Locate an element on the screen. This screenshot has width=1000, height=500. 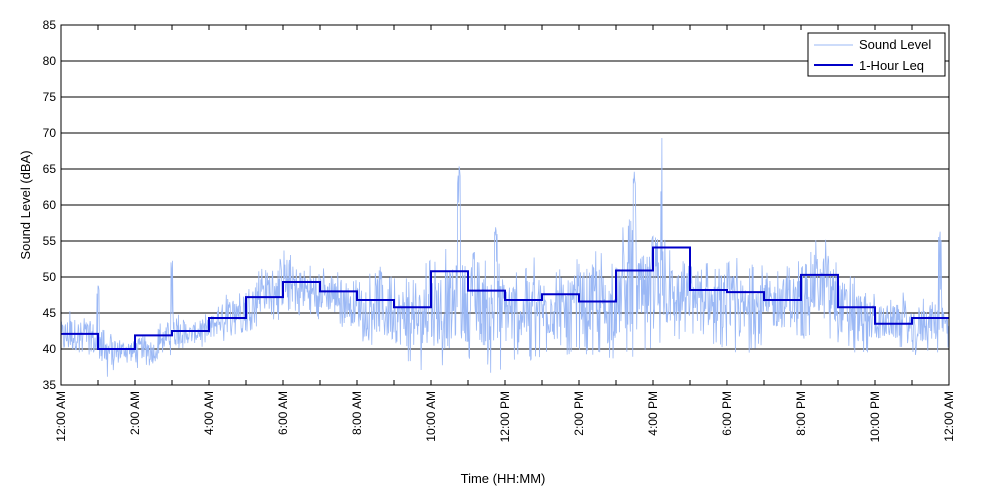
y-axis-label: Sound Level (dBA) is located at coordinates (25, 204).